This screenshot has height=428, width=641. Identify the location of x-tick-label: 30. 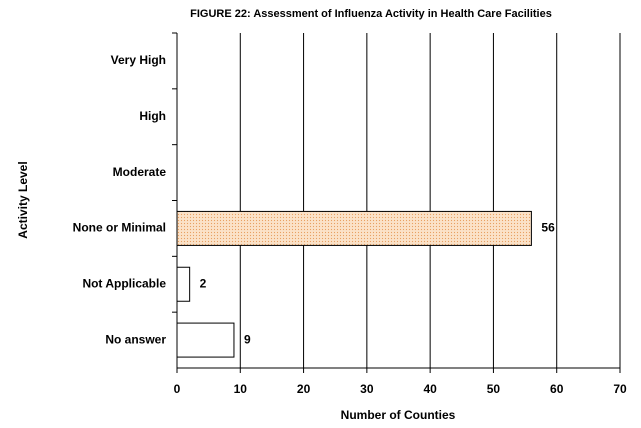
(367, 389).